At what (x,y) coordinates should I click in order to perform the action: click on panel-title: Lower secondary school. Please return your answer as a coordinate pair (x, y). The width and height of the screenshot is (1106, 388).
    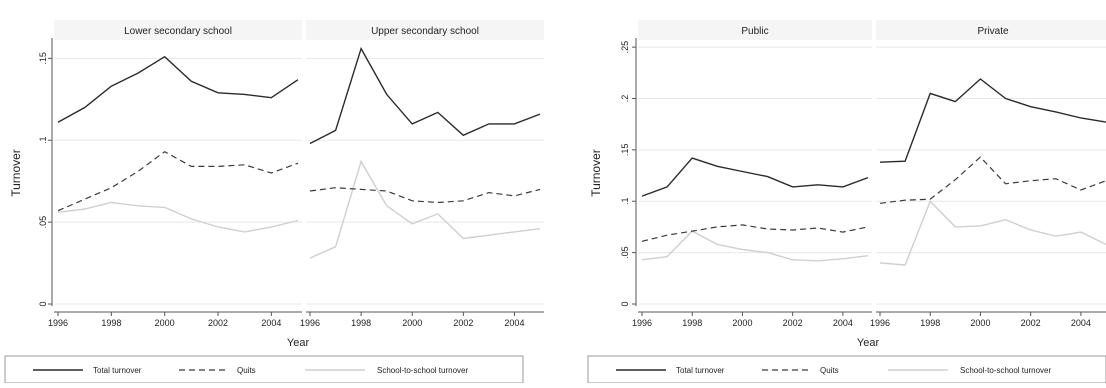
    Looking at the image, I should click on (178, 31).